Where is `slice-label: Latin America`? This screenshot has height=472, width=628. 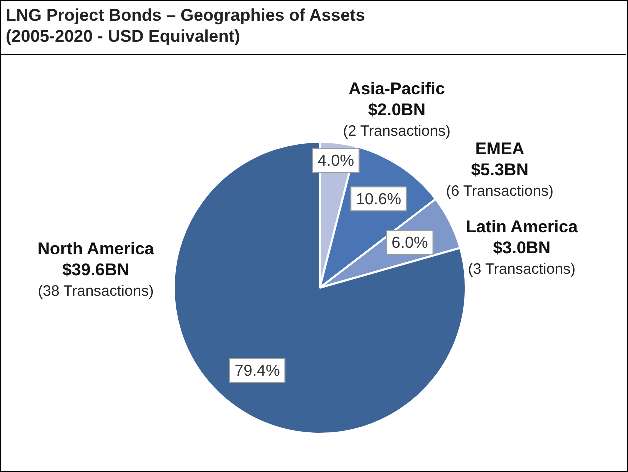
slice-label: Latin America is located at coordinates (522, 227).